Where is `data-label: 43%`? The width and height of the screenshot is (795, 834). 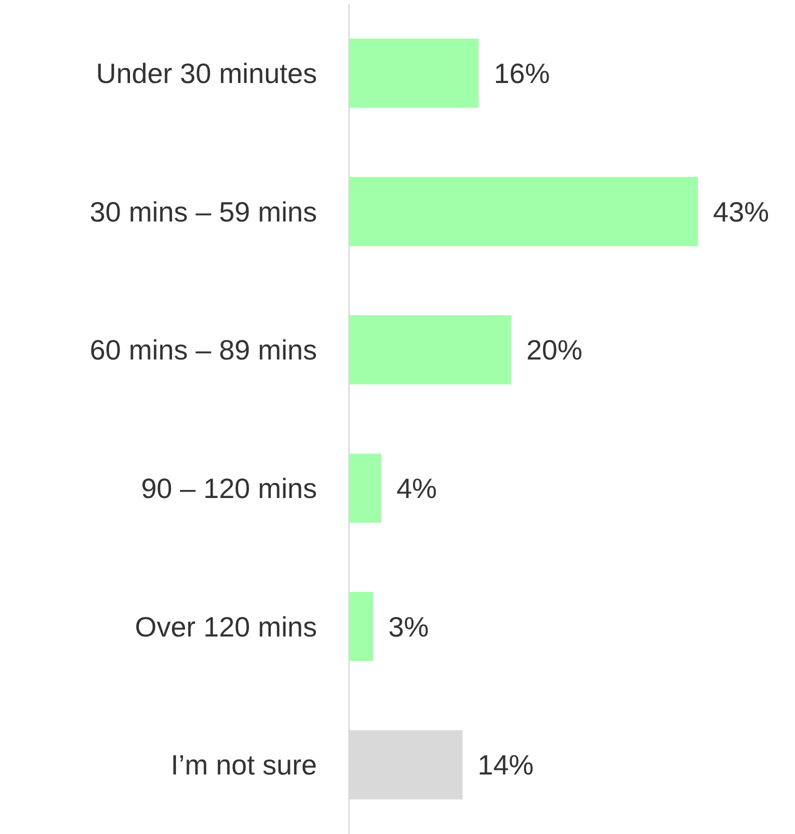
data-label: 43% is located at coordinates (741, 212).